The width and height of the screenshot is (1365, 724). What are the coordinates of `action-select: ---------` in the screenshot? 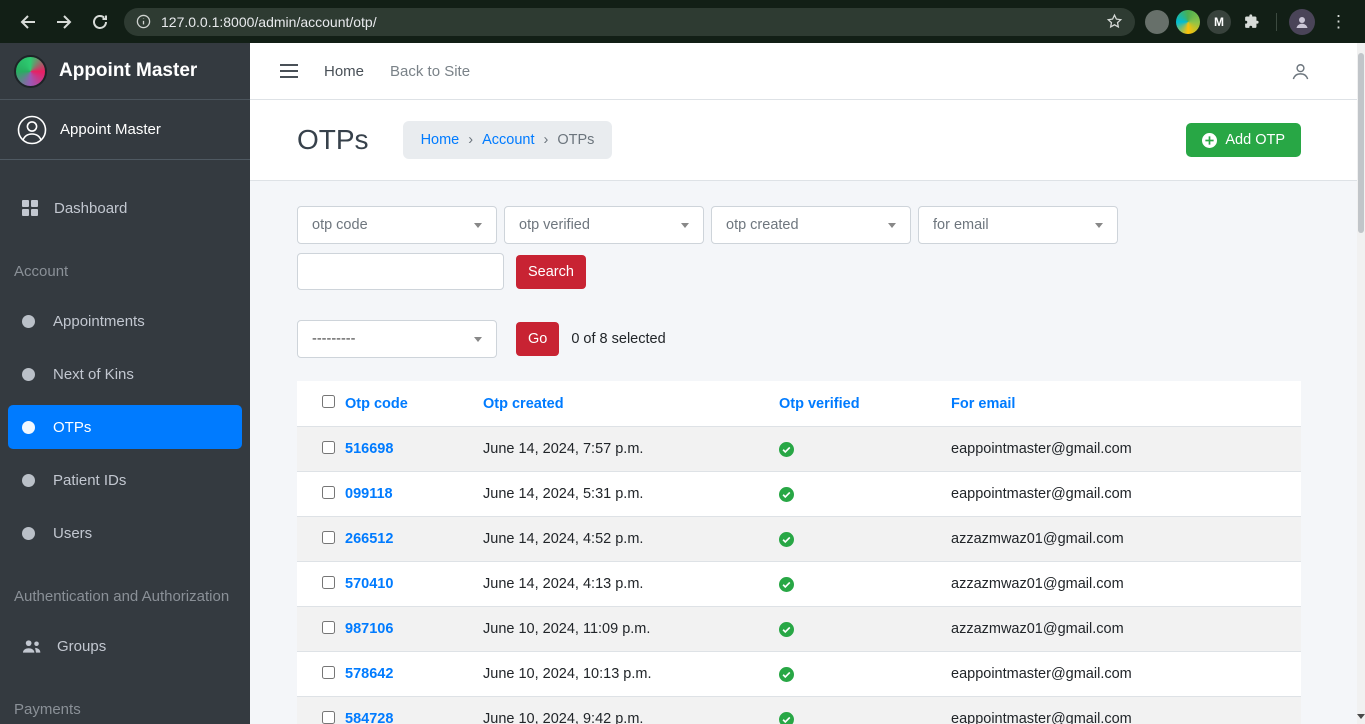 It's located at (397, 339).